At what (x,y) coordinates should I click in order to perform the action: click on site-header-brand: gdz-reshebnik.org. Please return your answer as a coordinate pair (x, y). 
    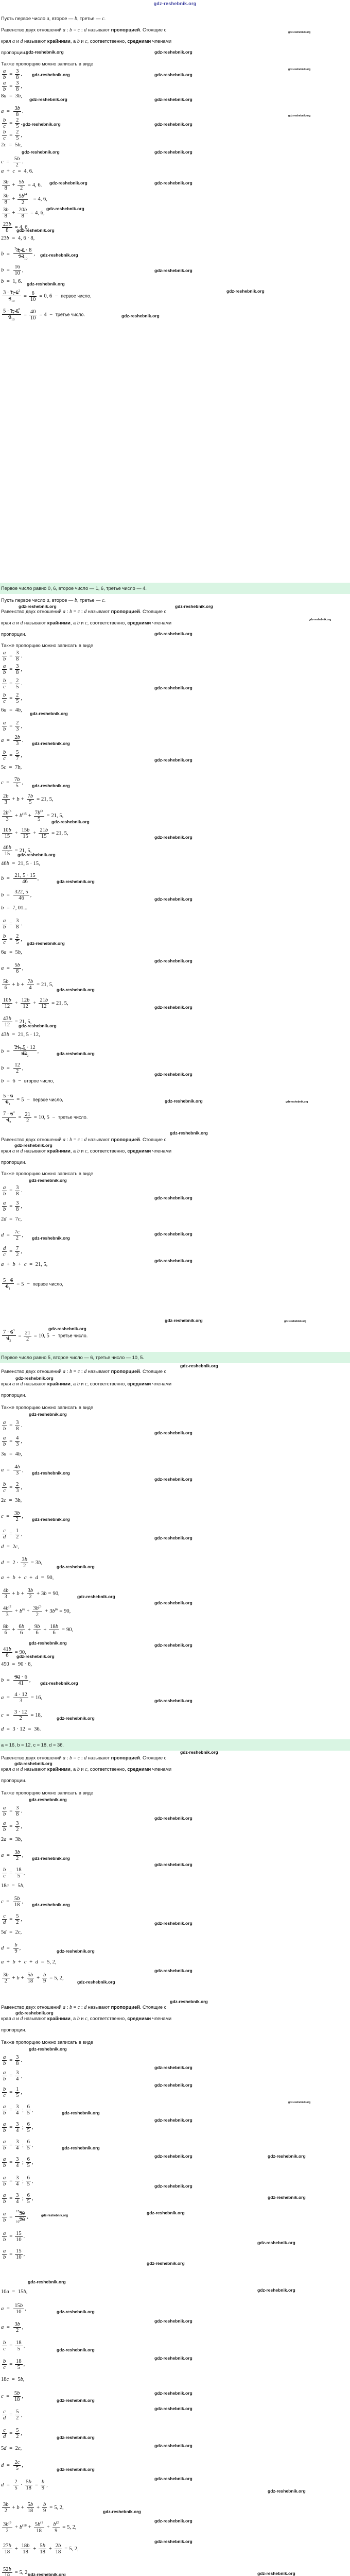
    Looking at the image, I should click on (175, 3).